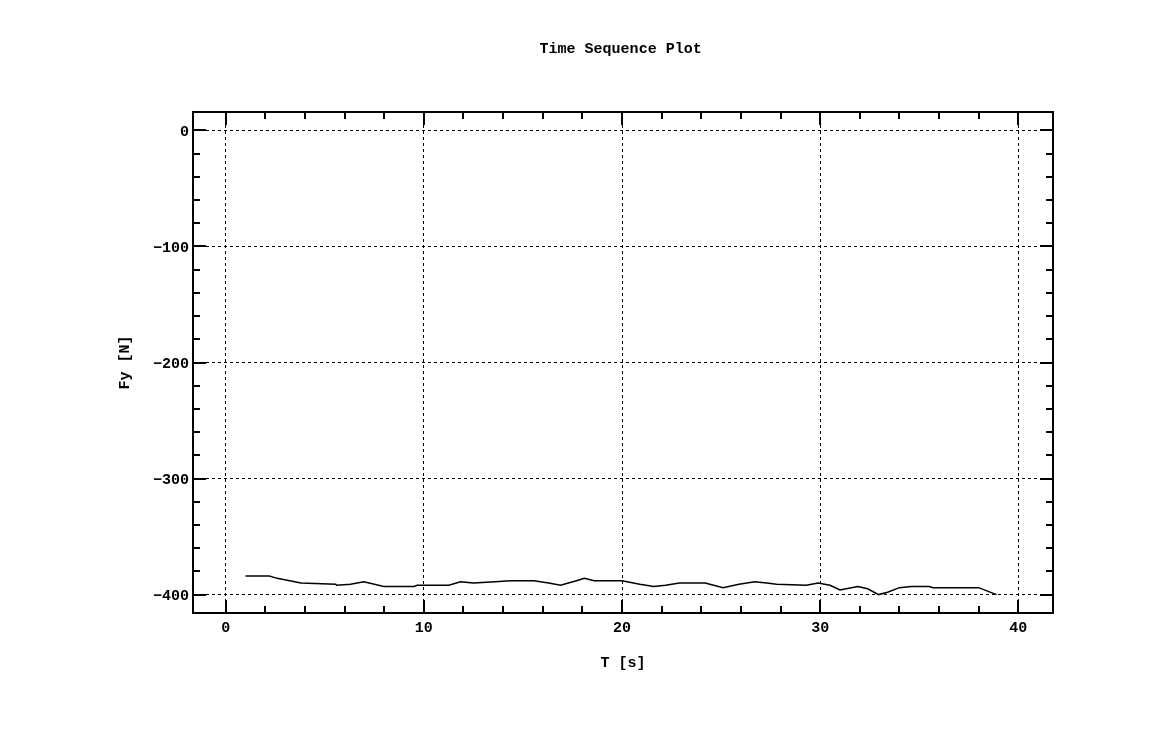 The height and width of the screenshot is (734, 1171). Describe the element at coordinates (623, 663) in the screenshot. I see `x-axis-title: T [s]` at that location.